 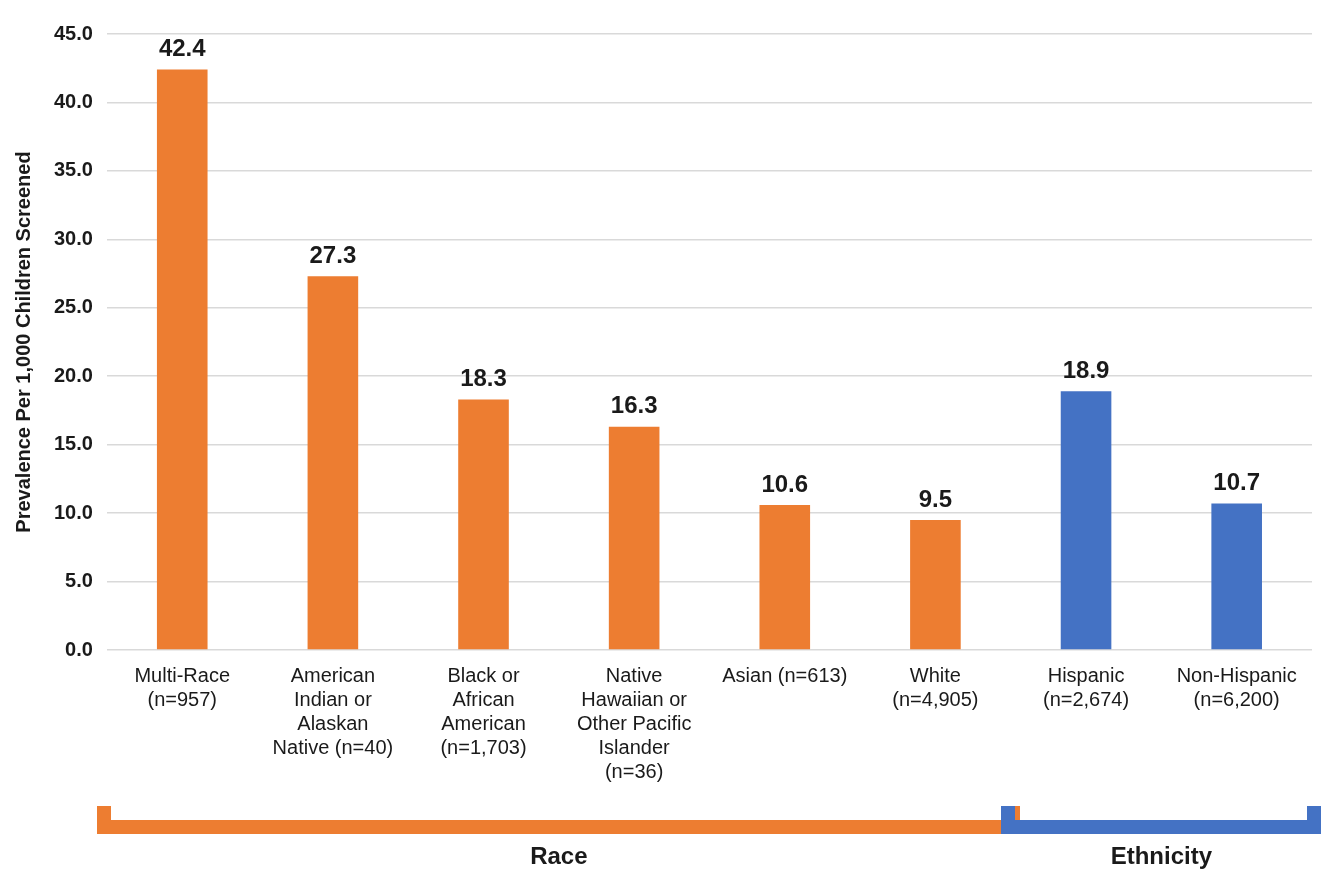 What do you see at coordinates (483, 378) in the screenshot?
I see `data-label: 18.3` at bounding box center [483, 378].